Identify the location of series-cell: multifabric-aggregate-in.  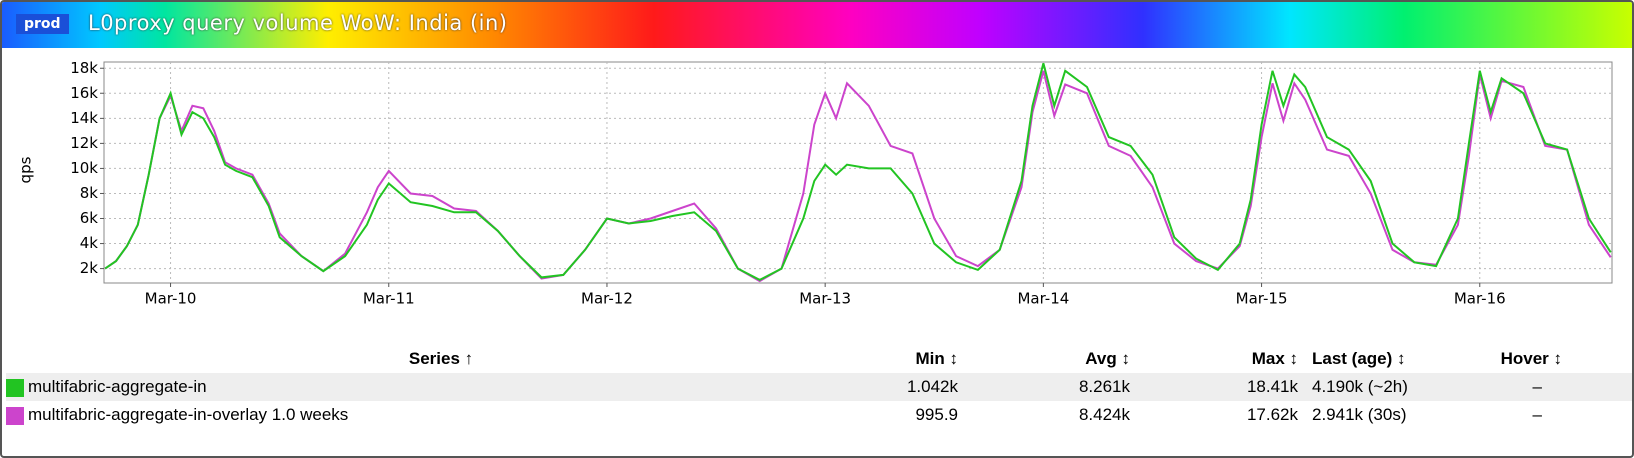
(441, 387).